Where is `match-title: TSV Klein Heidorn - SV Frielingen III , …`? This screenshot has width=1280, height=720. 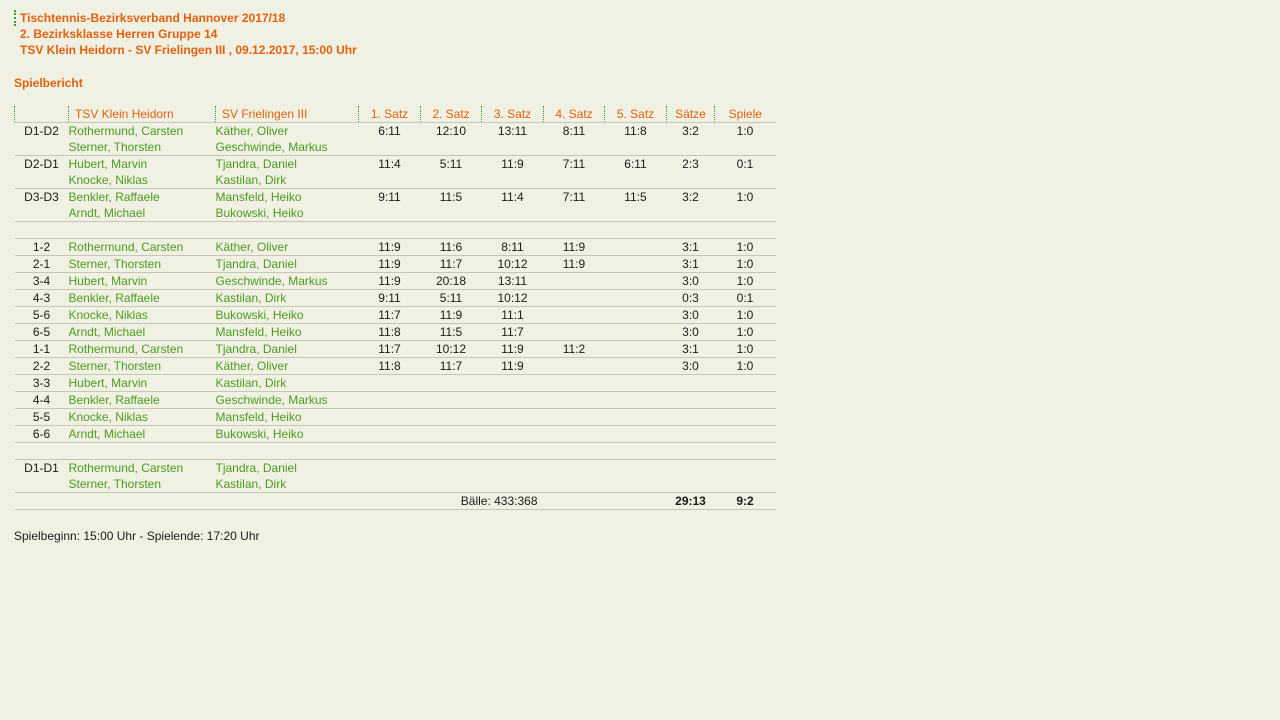
match-title: TSV Klein Heidorn - SV Frielingen III , … is located at coordinates (188, 50).